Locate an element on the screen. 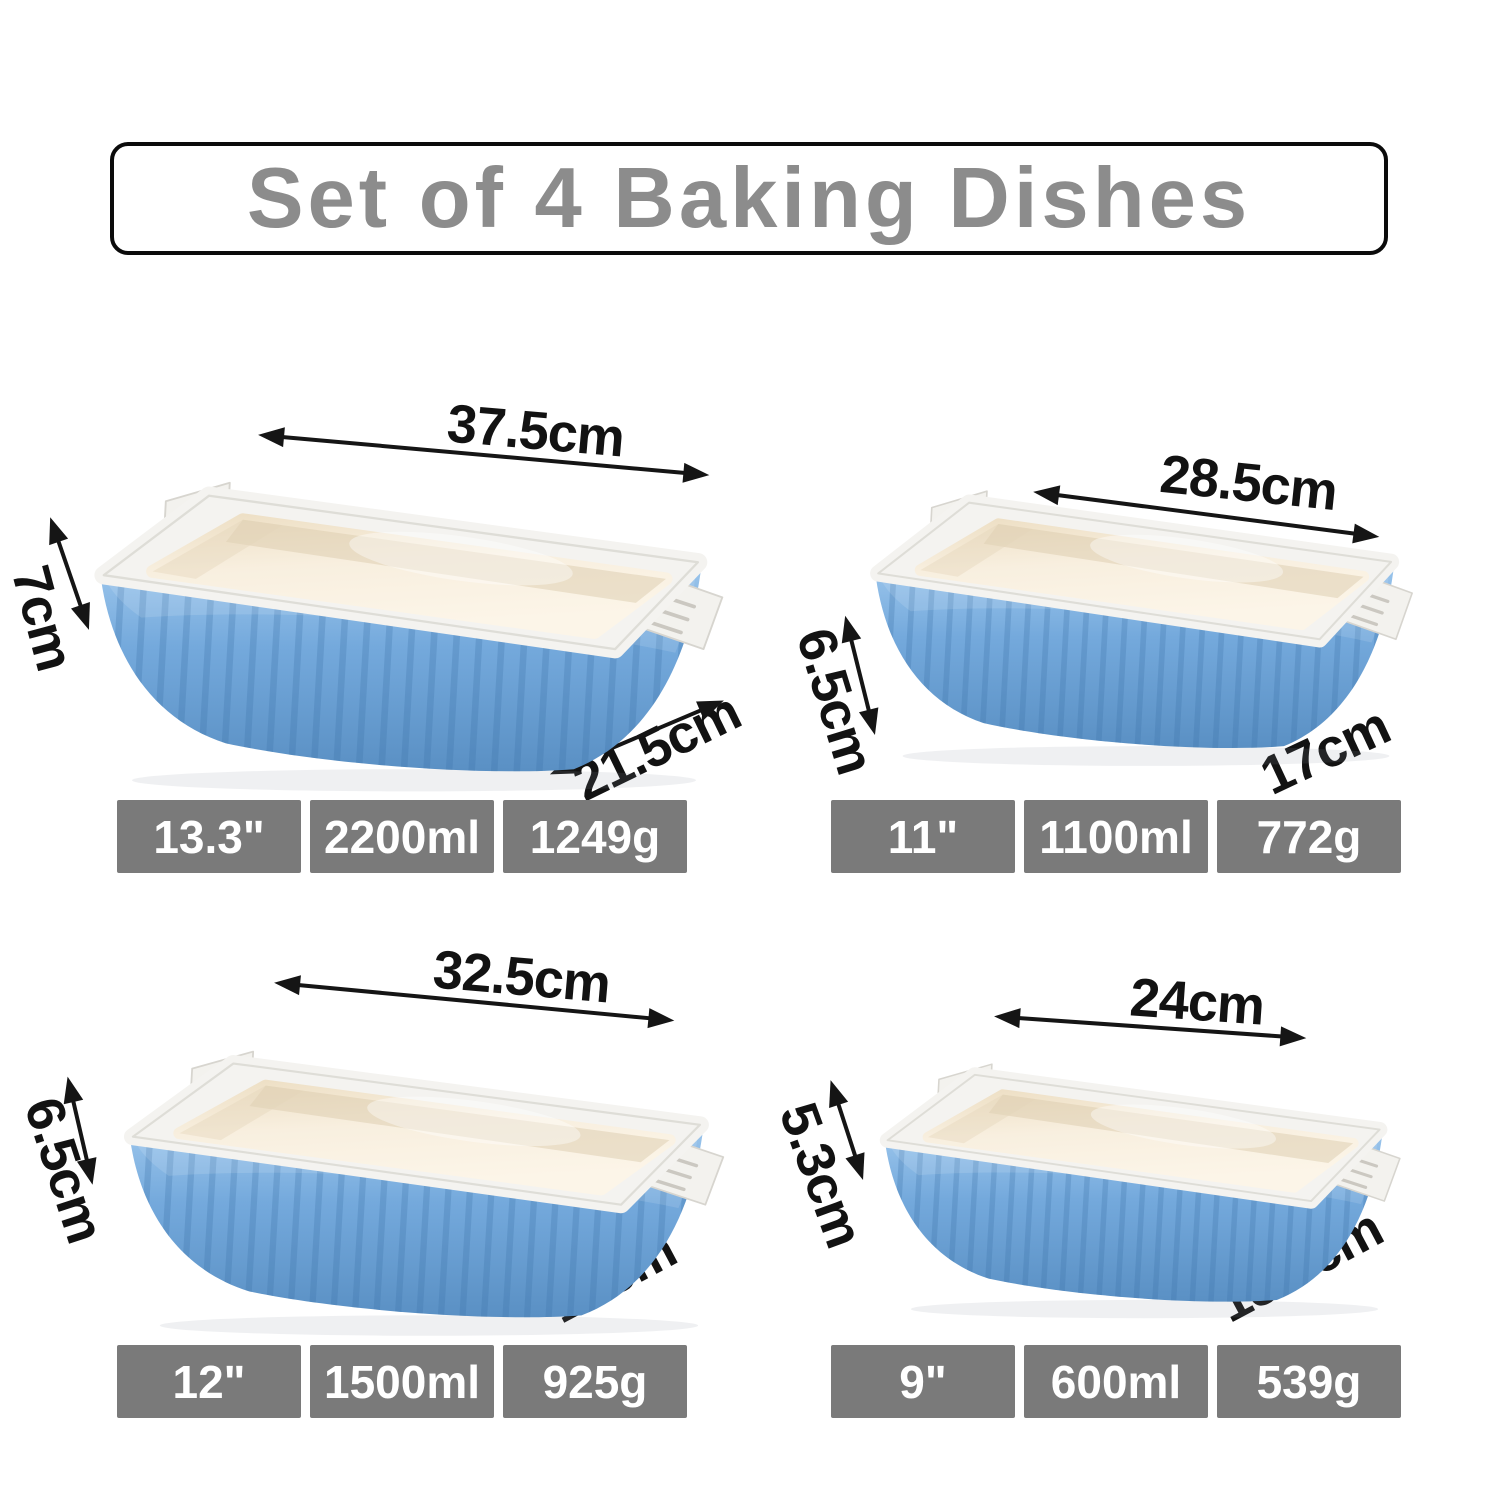  title-banner: Set of 4 Baking Dishes is located at coordinates (749, 198).